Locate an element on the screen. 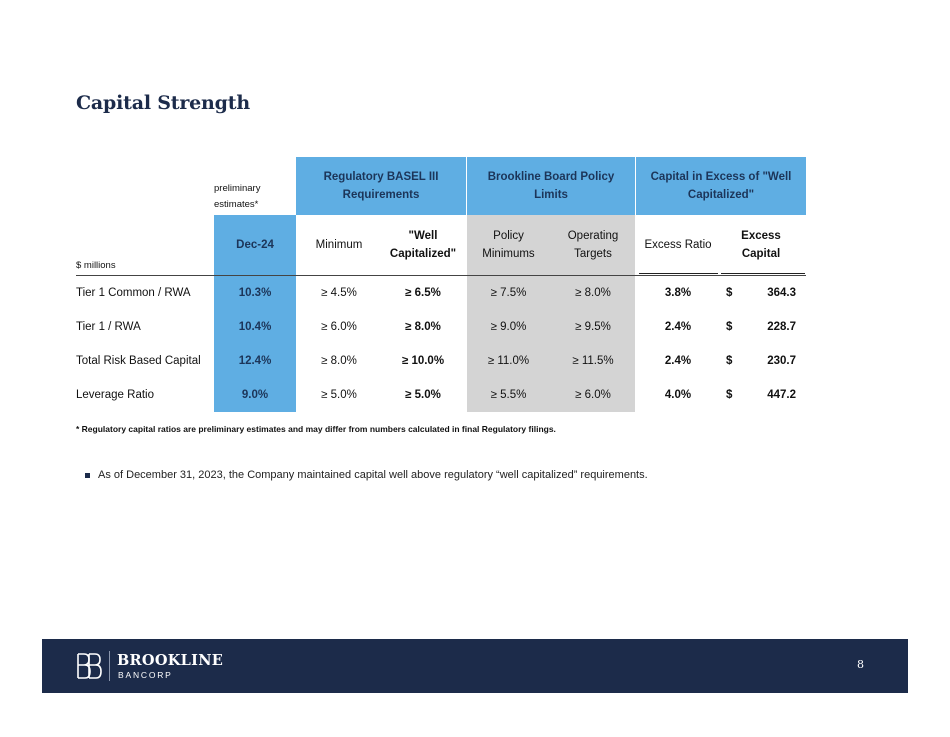  group-header-excess: Capital in Excess of "Well Capitalized" is located at coordinates (721, 186).